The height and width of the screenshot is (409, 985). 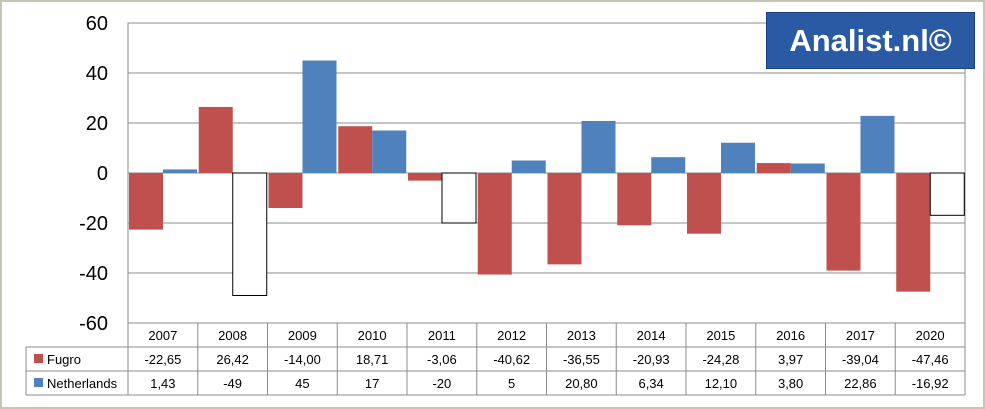 I want to click on data-label: -3,06, so click(x=442, y=359).